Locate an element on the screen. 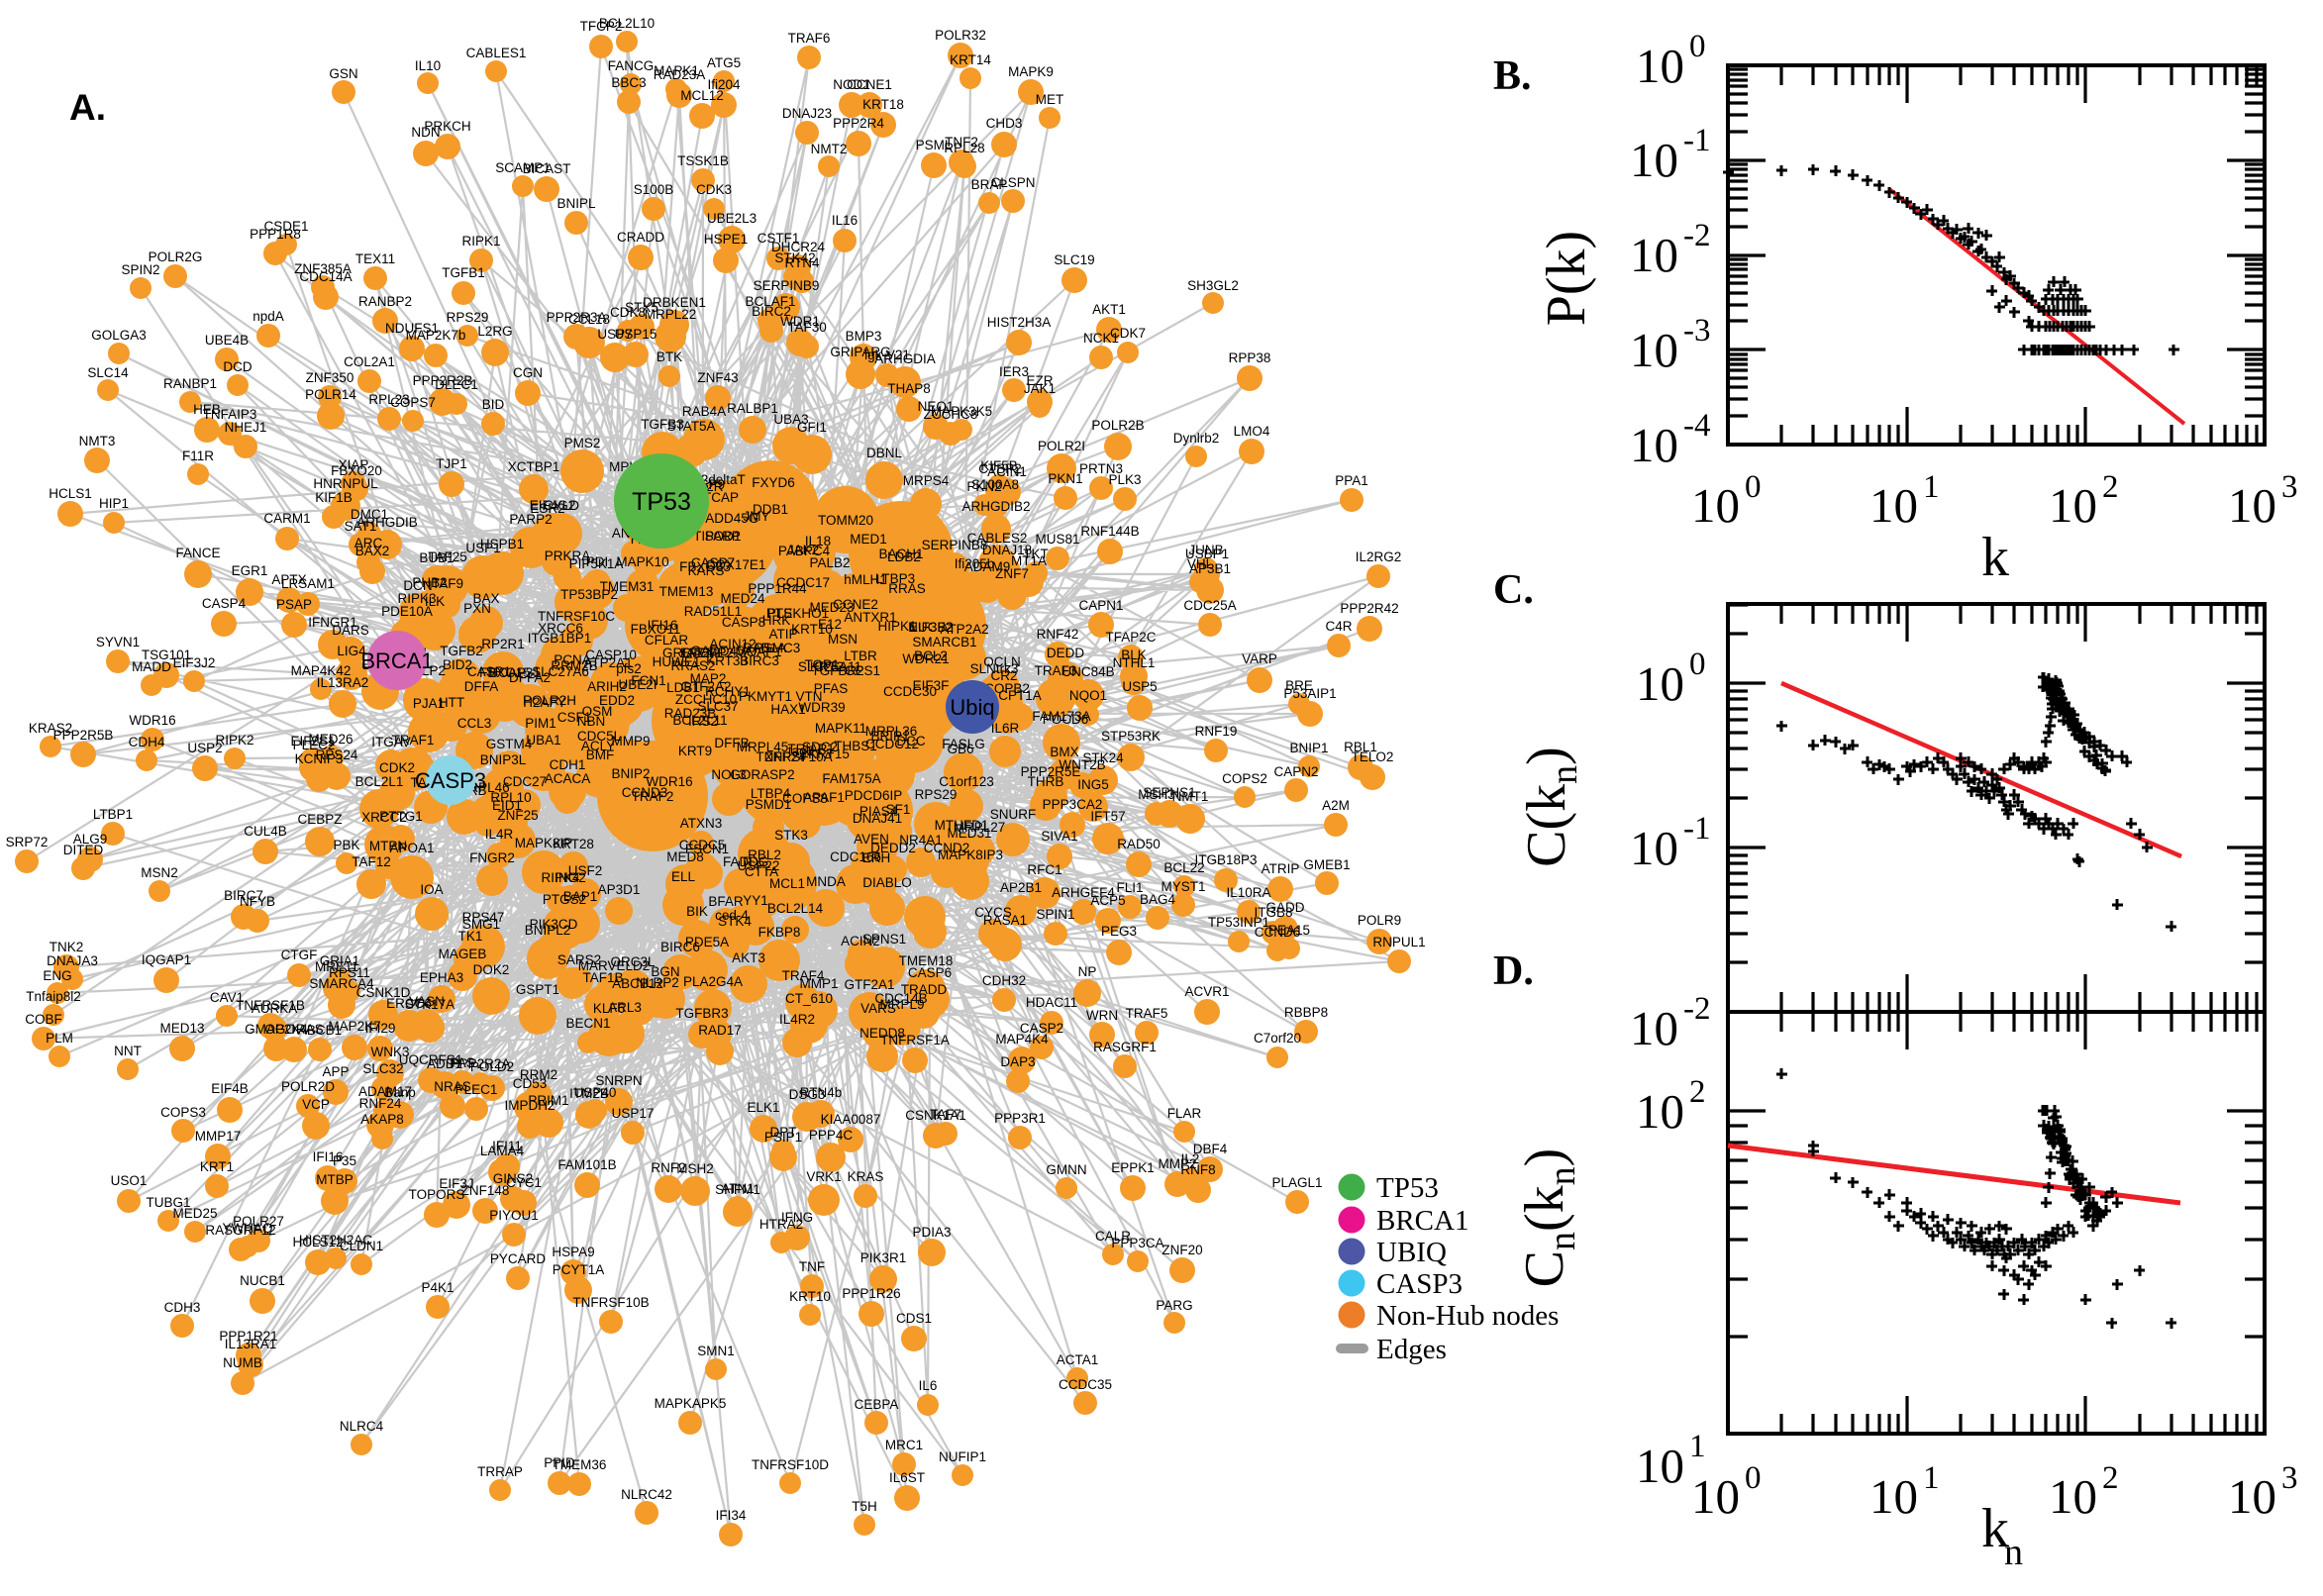 The image size is (2323, 1596). svg-text: SLC37 is located at coordinates (717, 707).